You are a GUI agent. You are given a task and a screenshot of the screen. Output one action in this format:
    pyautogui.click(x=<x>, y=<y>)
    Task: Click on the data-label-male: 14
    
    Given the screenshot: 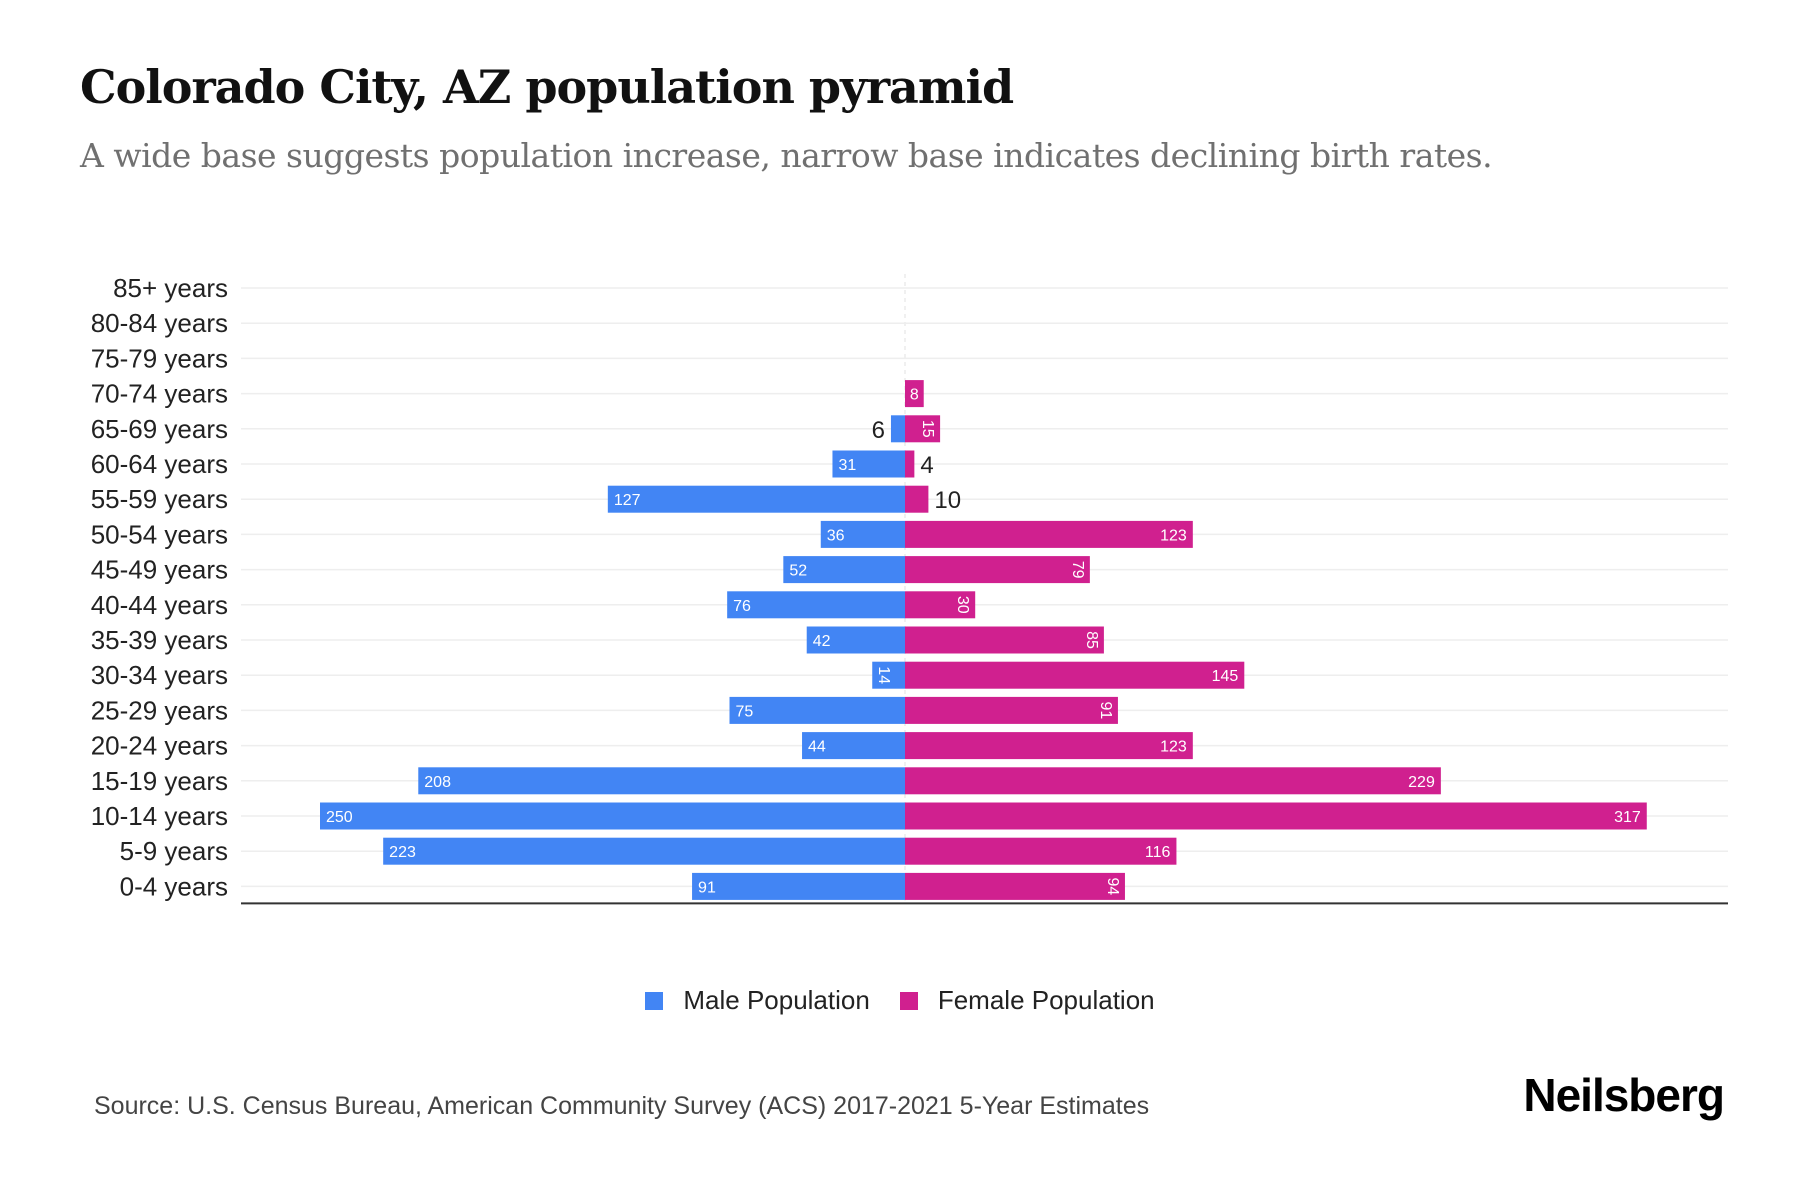 What is the action you would take?
    pyautogui.click(x=883, y=675)
    